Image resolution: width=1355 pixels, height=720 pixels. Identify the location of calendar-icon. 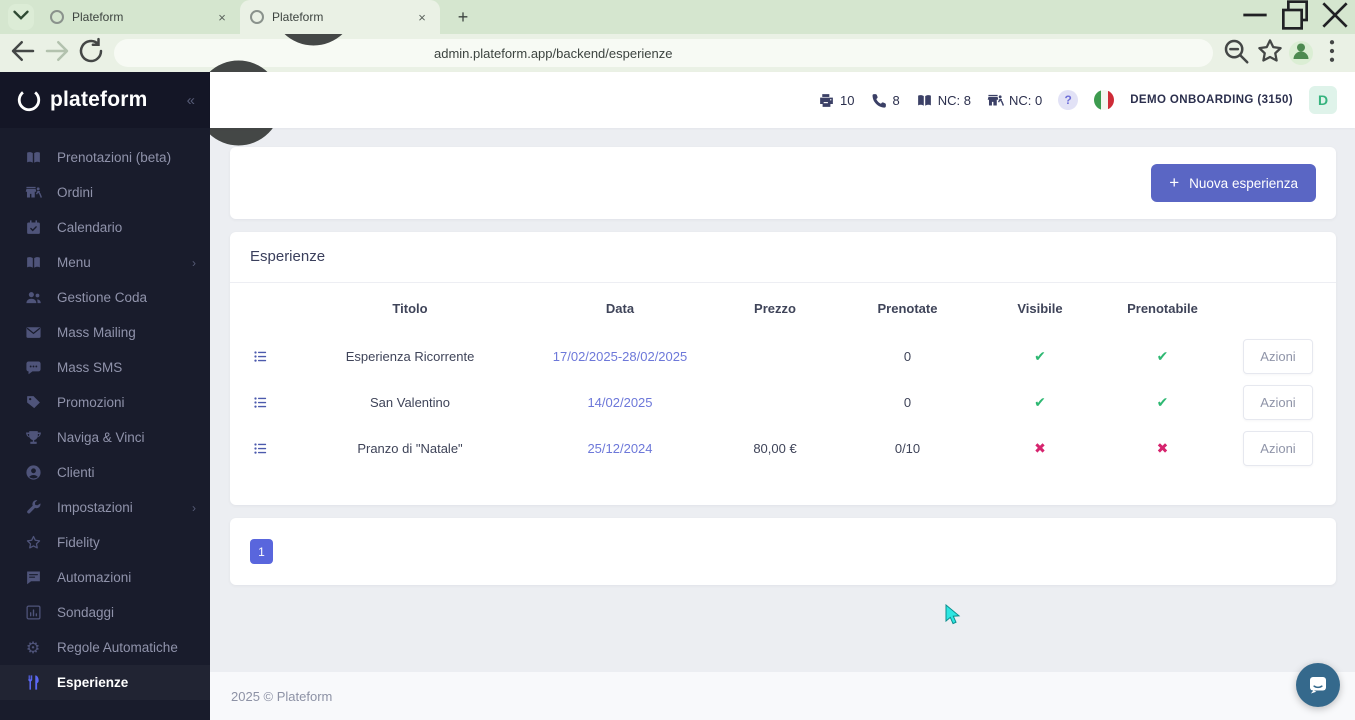
(33, 228).